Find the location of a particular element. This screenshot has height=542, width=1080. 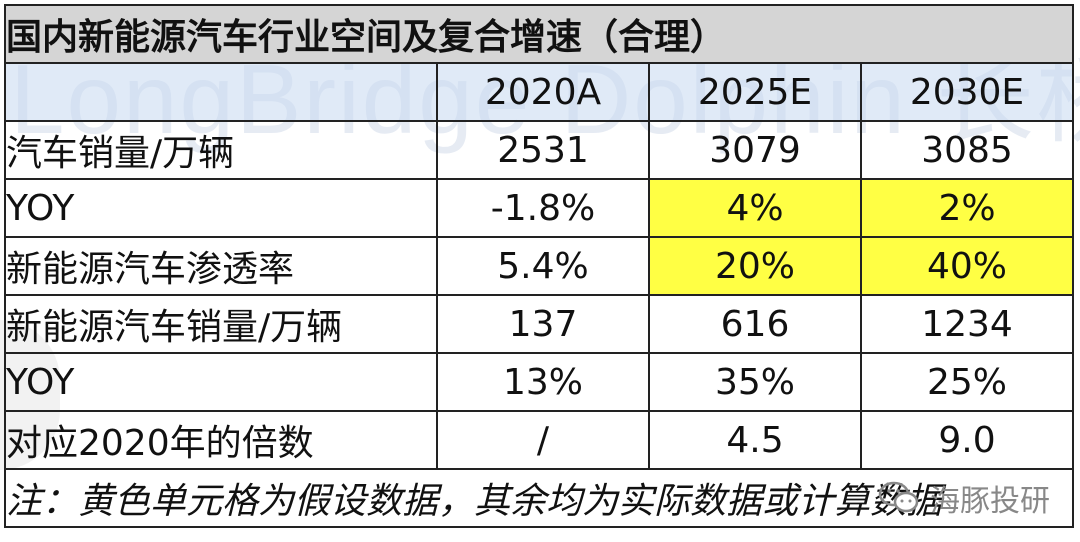

cell-value-assumption: 4% is located at coordinates (755, 208).